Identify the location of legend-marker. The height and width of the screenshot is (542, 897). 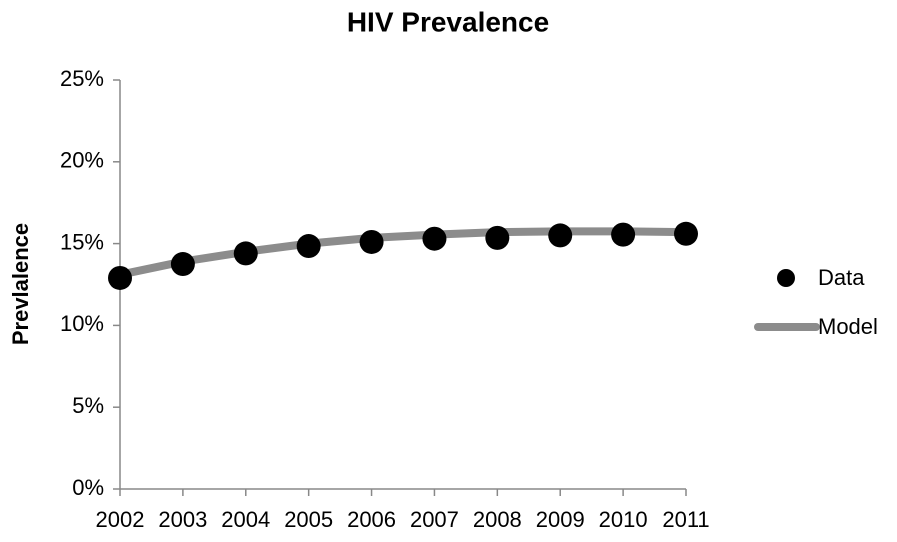
(786, 278).